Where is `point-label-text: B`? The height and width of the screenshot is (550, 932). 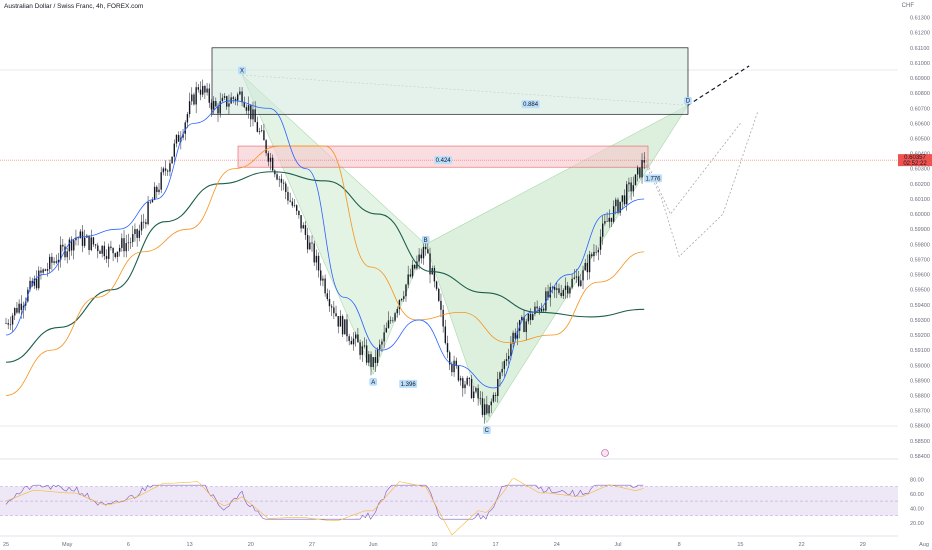 point-label-text: B is located at coordinates (426, 241).